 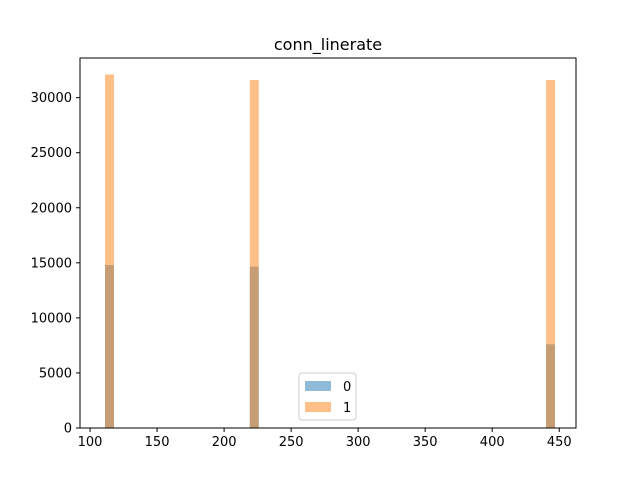 What do you see at coordinates (327, 396) in the screenshot?
I see `legend: 01` at bounding box center [327, 396].